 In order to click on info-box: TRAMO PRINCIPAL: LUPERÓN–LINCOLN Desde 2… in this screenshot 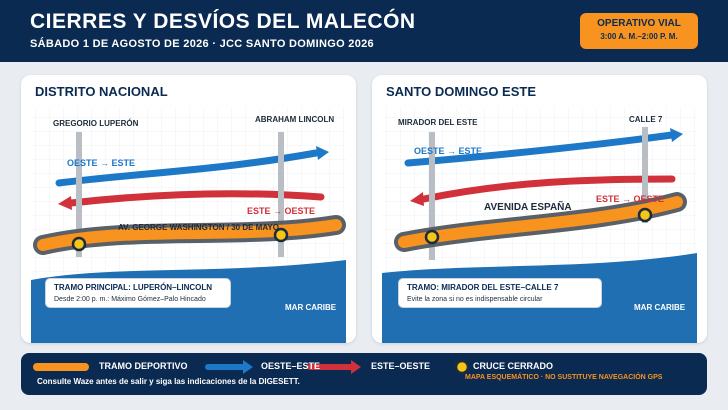, I will do `click(138, 293)`.